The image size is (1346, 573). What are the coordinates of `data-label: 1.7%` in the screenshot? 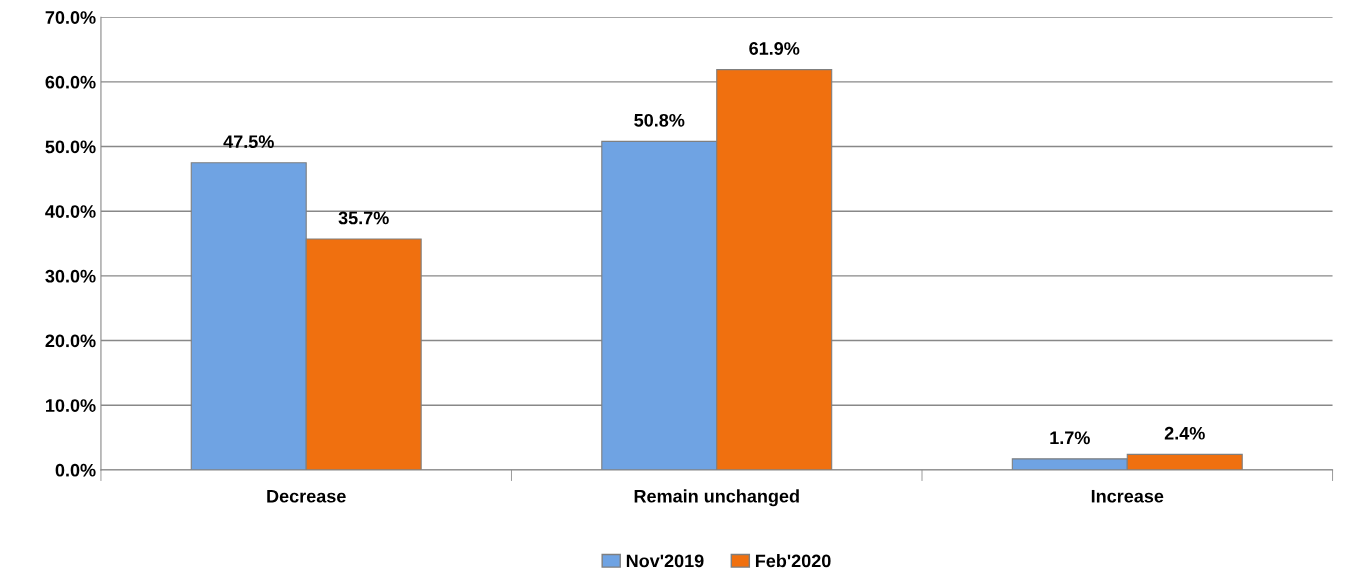 It's located at (1070, 438).